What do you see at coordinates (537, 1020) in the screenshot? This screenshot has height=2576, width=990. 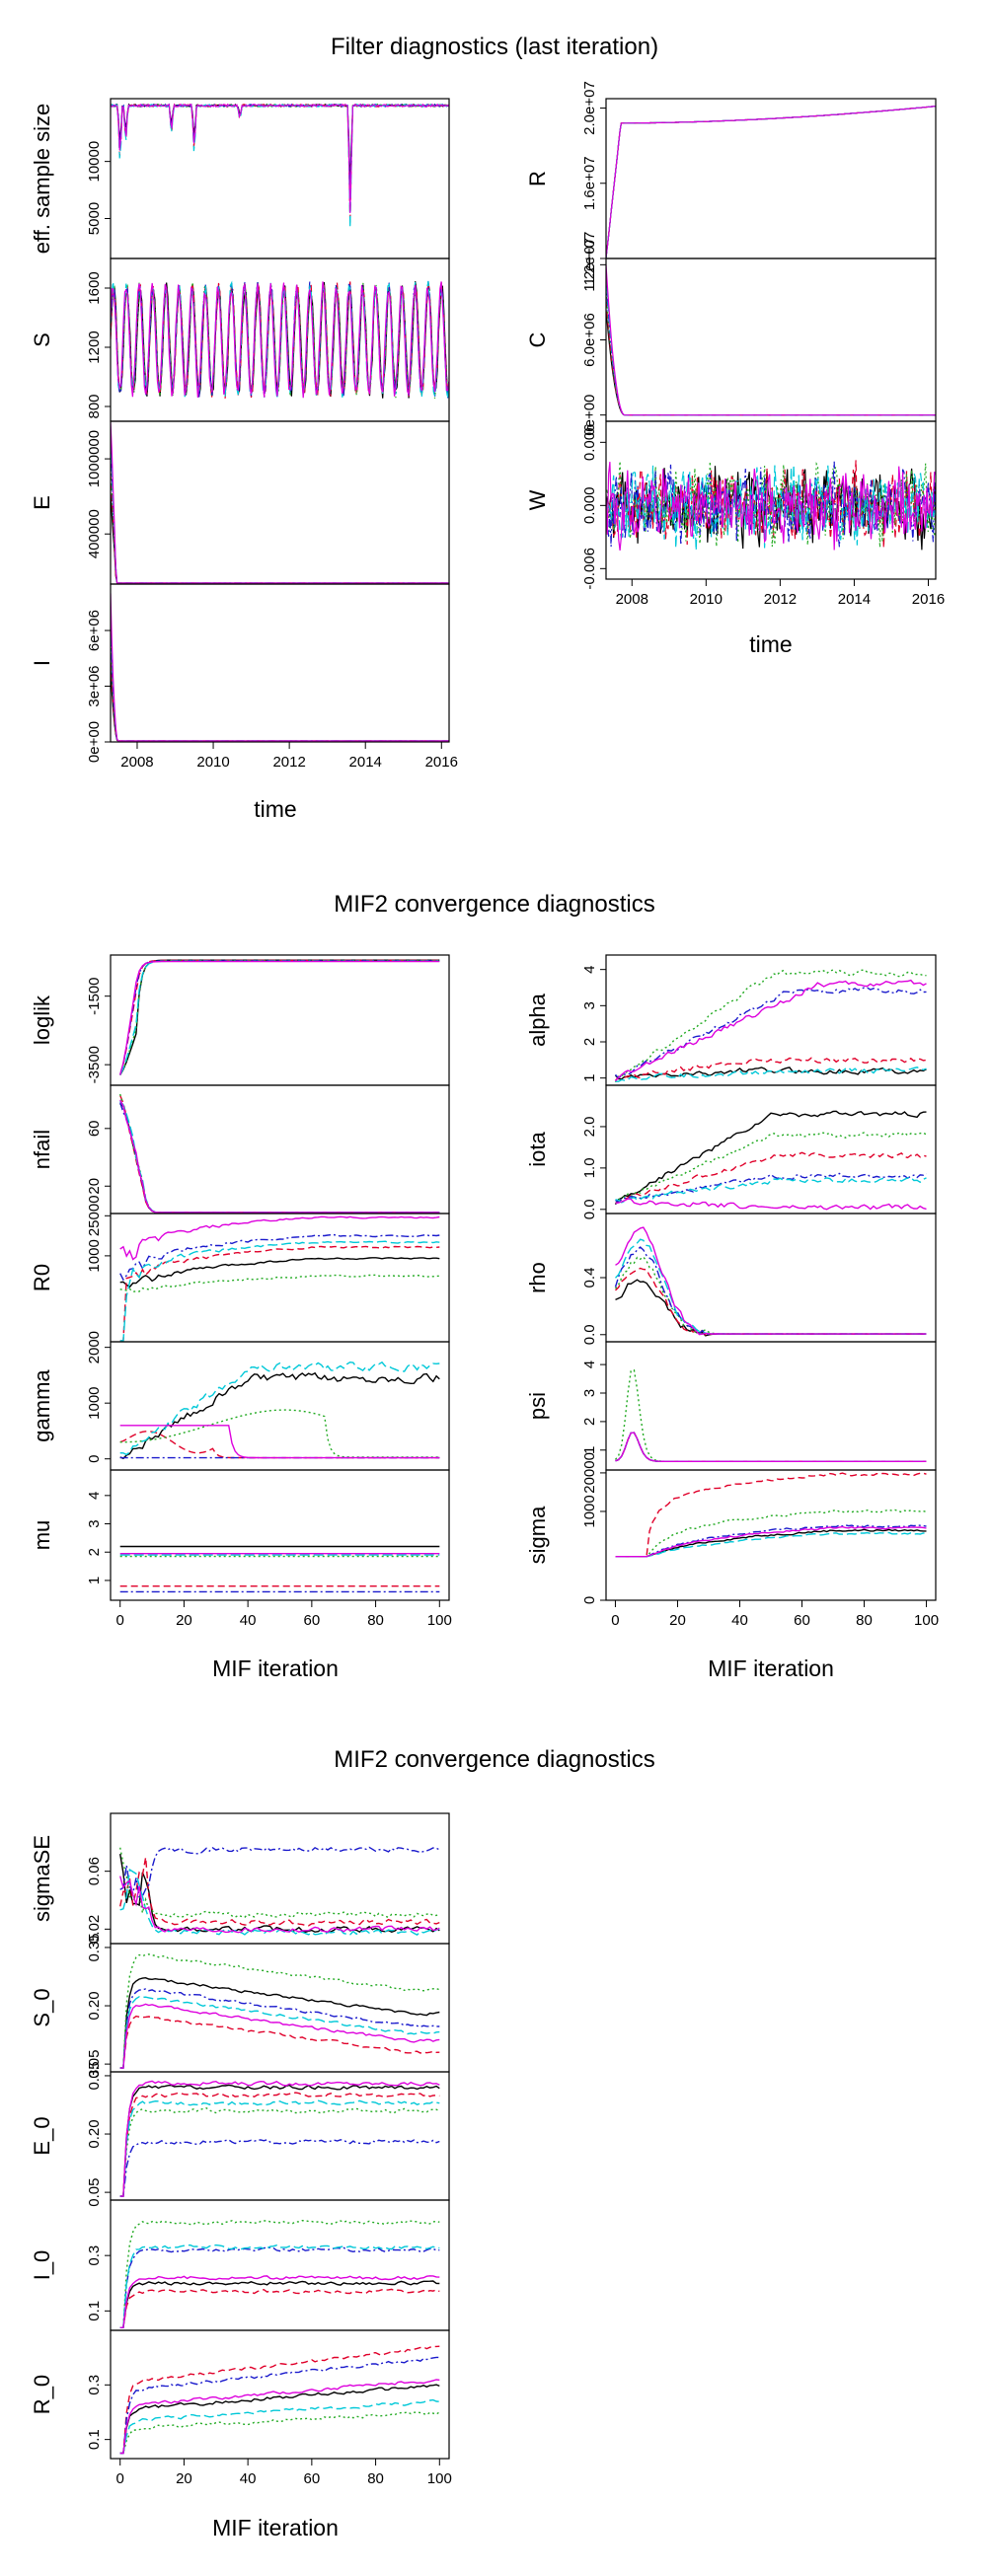 I see `y-axis-label-m5: alpha` at bounding box center [537, 1020].